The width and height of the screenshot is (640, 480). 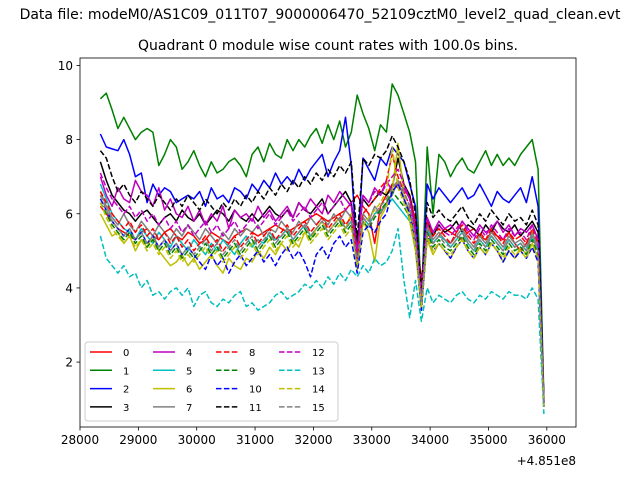 What do you see at coordinates (189, 390) in the screenshot?
I see `legend-label-6: 6` at bounding box center [189, 390].